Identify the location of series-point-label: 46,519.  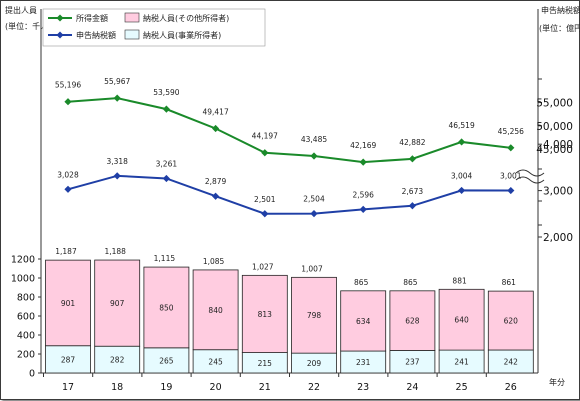
(461, 125).